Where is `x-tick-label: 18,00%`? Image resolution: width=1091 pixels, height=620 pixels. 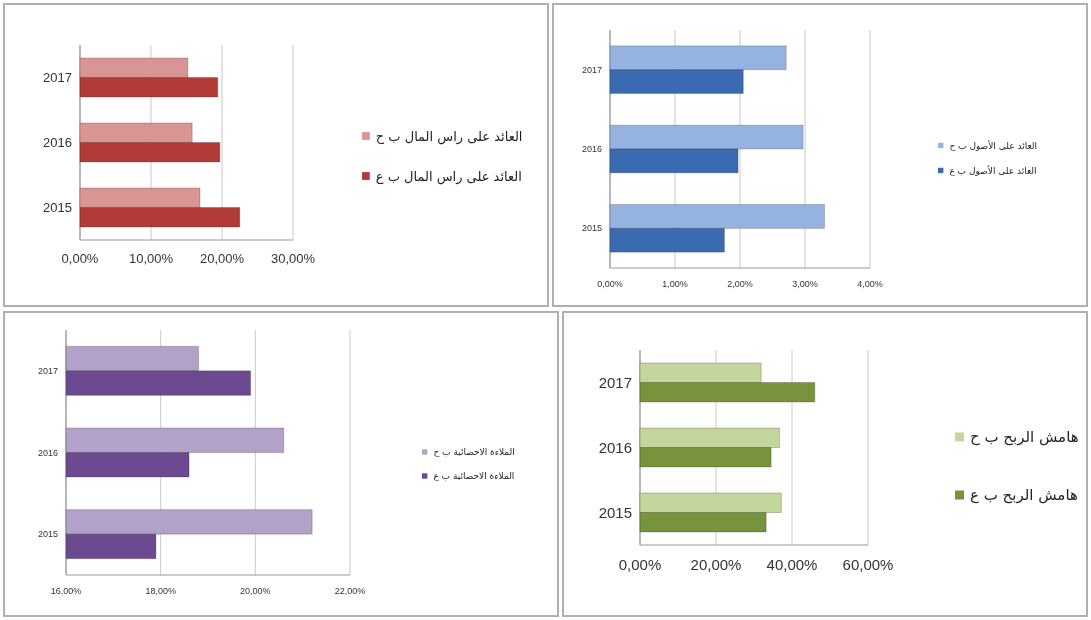
x-tick-label: 18,00% is located at coordinates (160, 591).